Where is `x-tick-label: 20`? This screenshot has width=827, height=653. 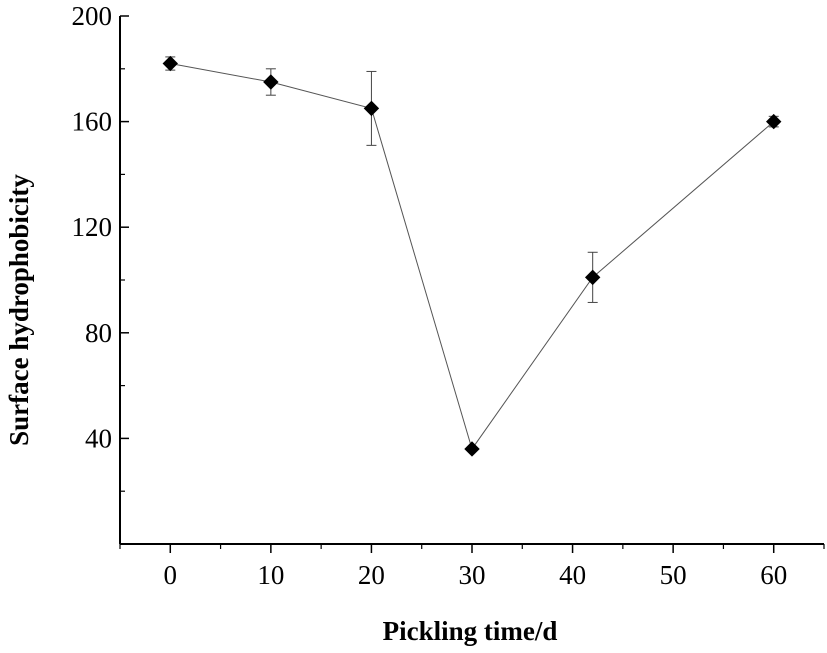 x-tick-label: 20 is located at coordinates (371, 575).